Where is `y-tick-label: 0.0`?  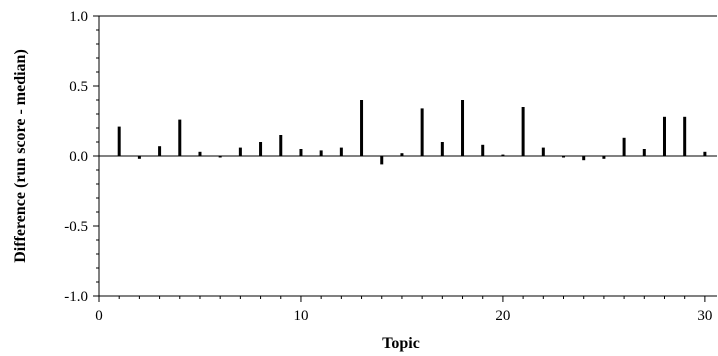
y-tick-label: 0.0 is located at coordinates (78, 157).